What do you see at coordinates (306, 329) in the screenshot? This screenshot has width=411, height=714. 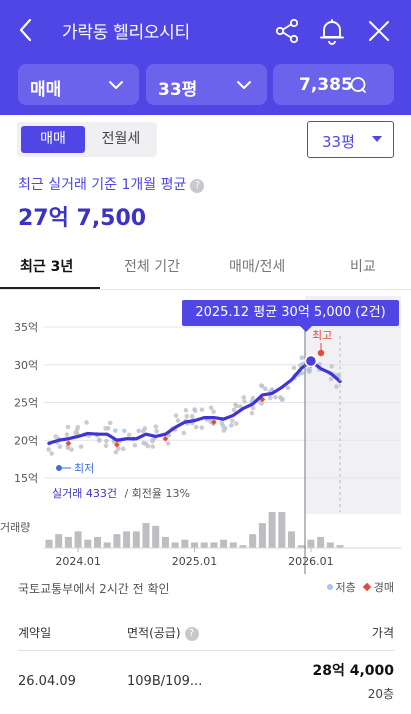 I see `tooltip-tail` at bounding box center [306, 329].